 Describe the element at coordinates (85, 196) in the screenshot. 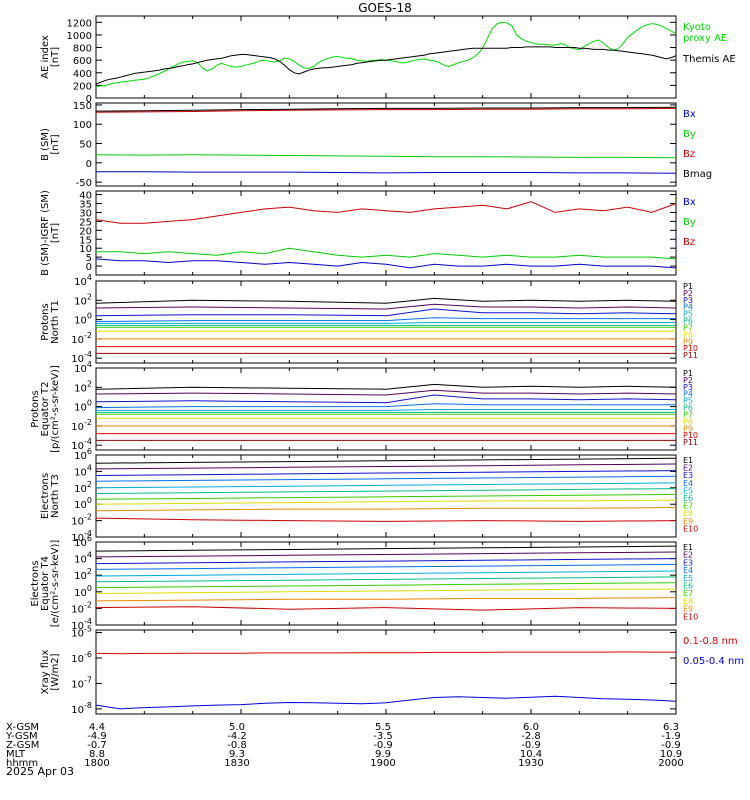

I see `y-tick-label: 40` at that location.